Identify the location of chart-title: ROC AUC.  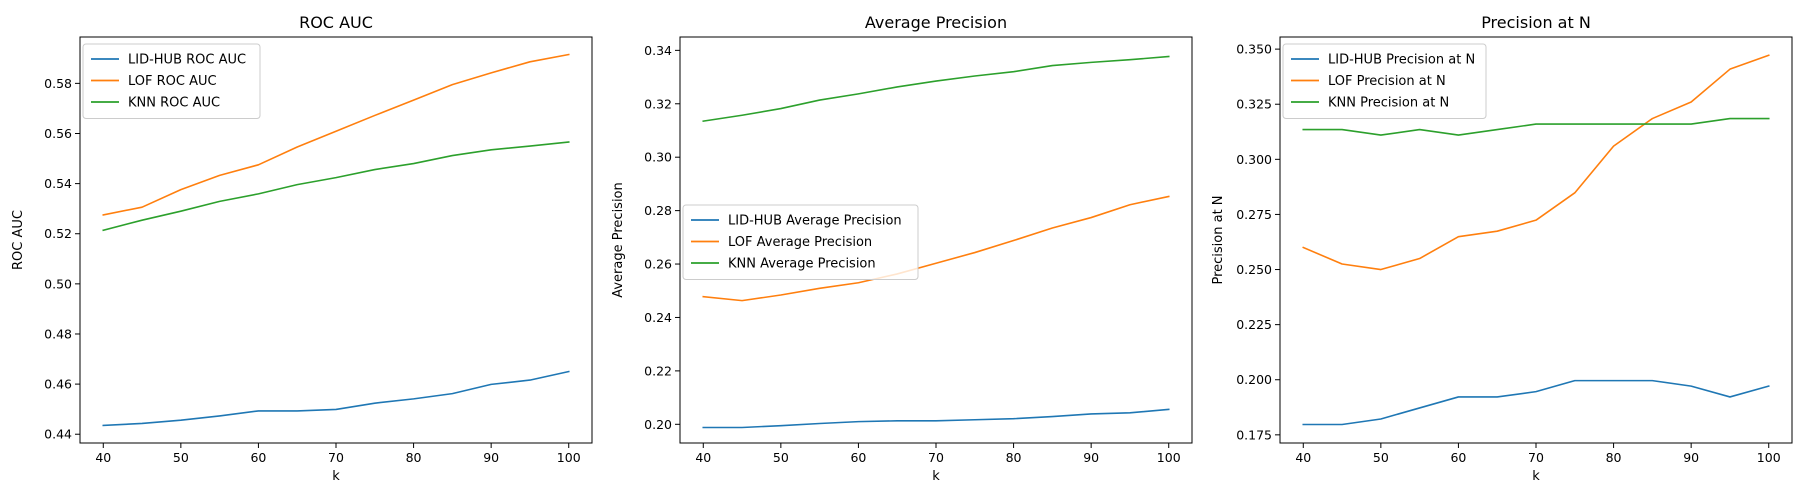
(336, 22).